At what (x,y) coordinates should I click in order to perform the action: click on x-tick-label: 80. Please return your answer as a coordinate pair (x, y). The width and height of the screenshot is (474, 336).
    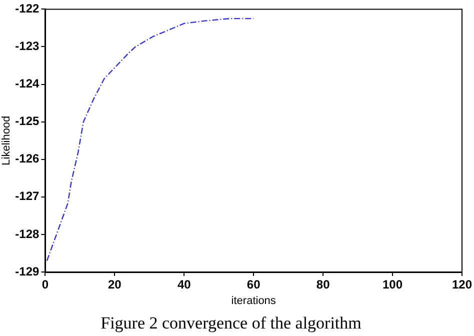
    Looking at the image, I should click on (323, 285).